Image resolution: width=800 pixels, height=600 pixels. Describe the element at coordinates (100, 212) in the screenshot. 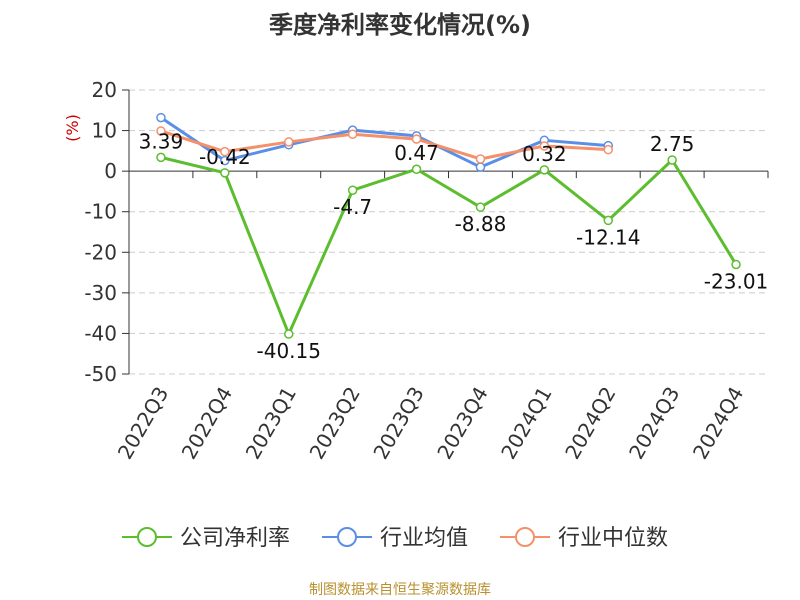

I see `y-tick-label: -10` at that location.